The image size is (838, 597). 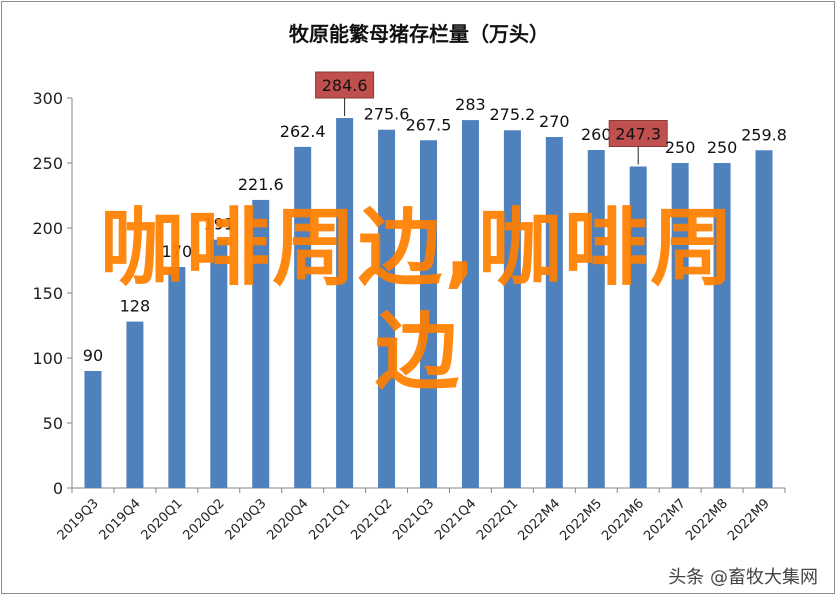 What do you see at coordinates (497, 519) in the screenshot?
I see `x-tick-label: 2022Q1` at bounding box center [497, 519].